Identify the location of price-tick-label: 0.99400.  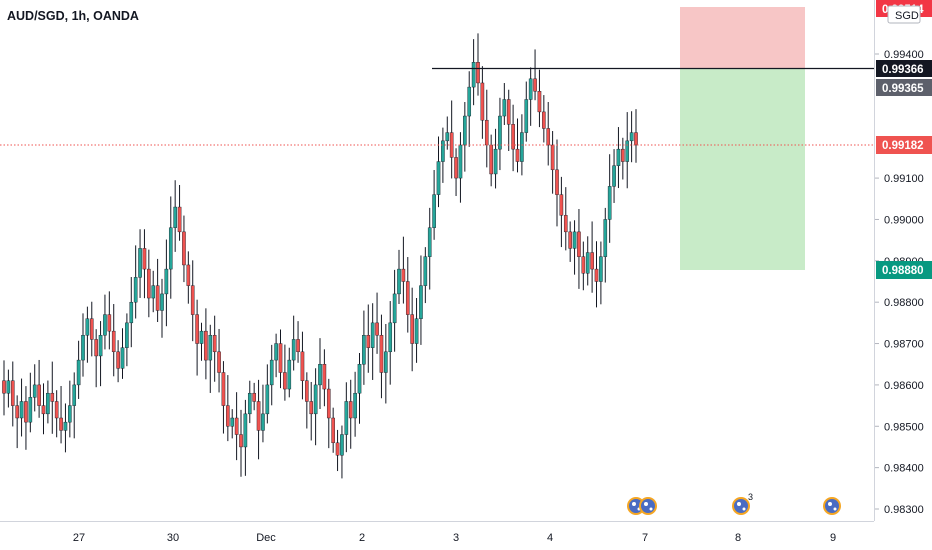
(904, 55).